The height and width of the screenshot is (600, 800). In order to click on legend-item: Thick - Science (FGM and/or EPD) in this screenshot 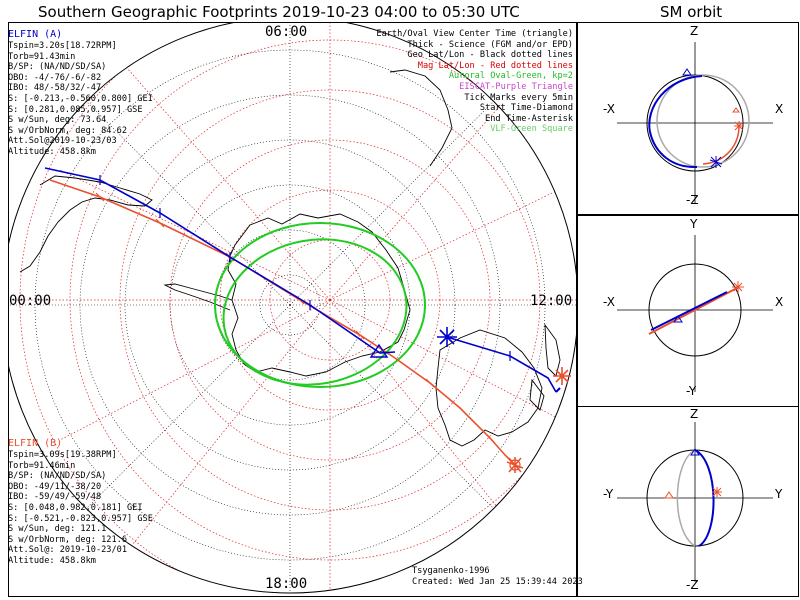, I will do `click(490, 44)`.